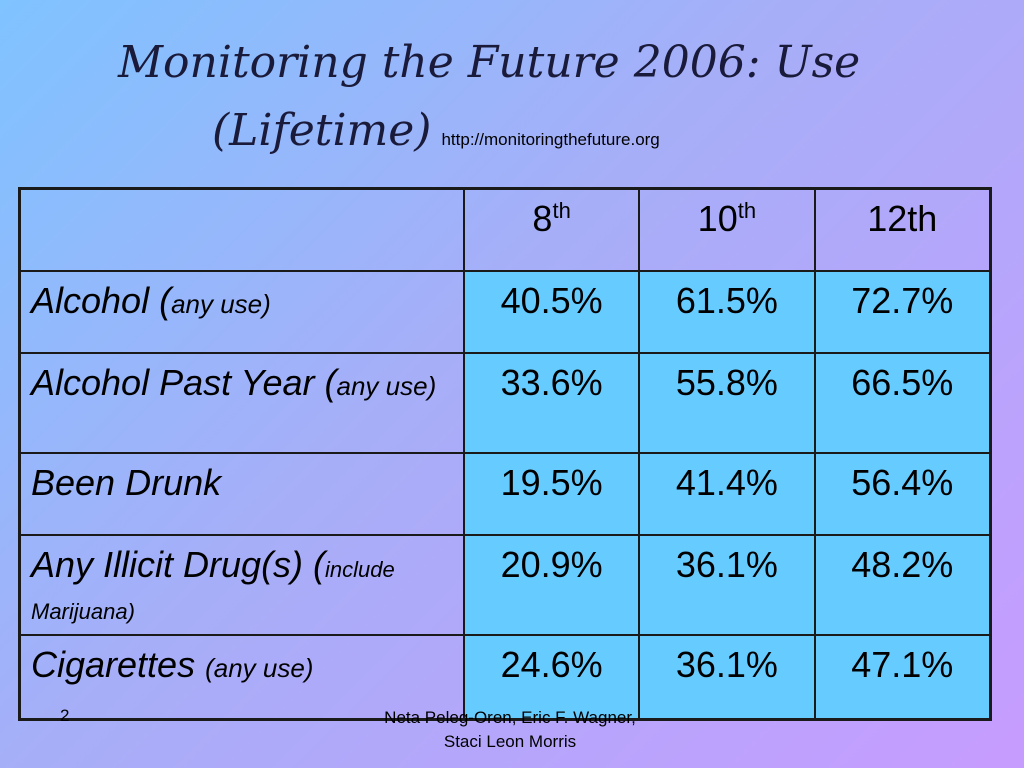  Describe the element at coordinates (542, 218) in the screenshot. I see `header-grade-8-base: 8` at that location.